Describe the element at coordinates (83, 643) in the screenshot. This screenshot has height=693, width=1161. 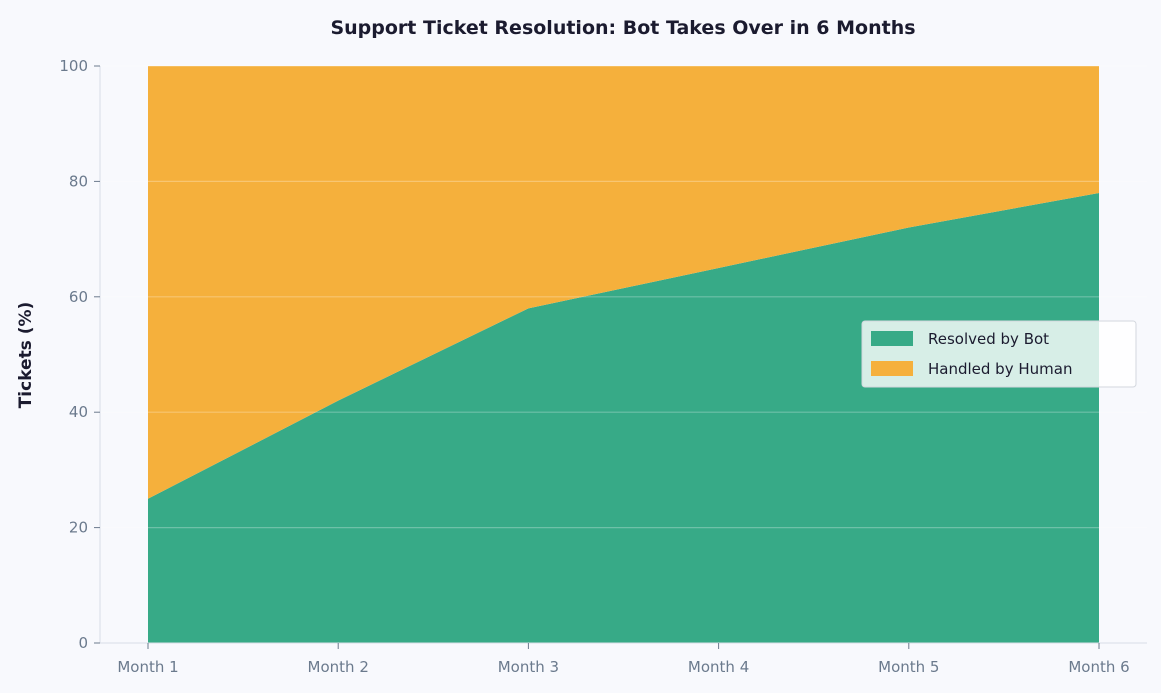
I see `y-tick-label: 0` at that location.